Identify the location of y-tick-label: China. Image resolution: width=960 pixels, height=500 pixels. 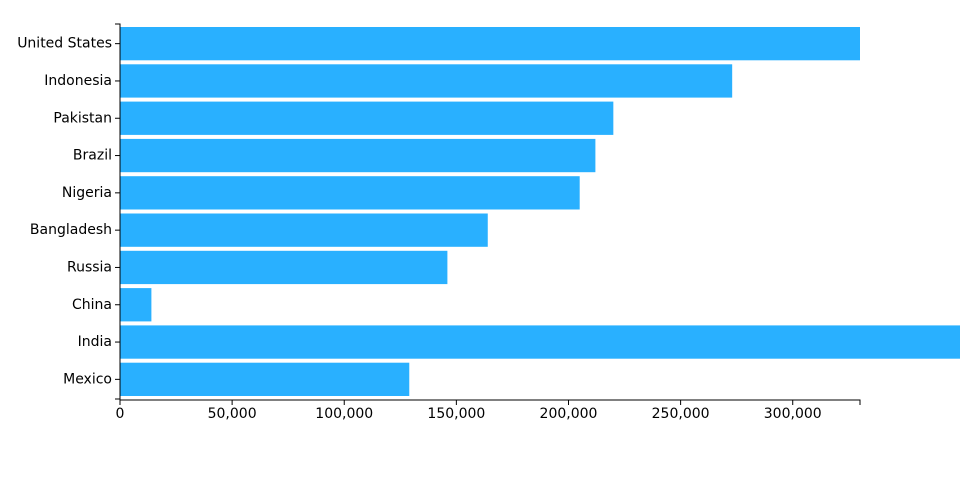
(92, 305).